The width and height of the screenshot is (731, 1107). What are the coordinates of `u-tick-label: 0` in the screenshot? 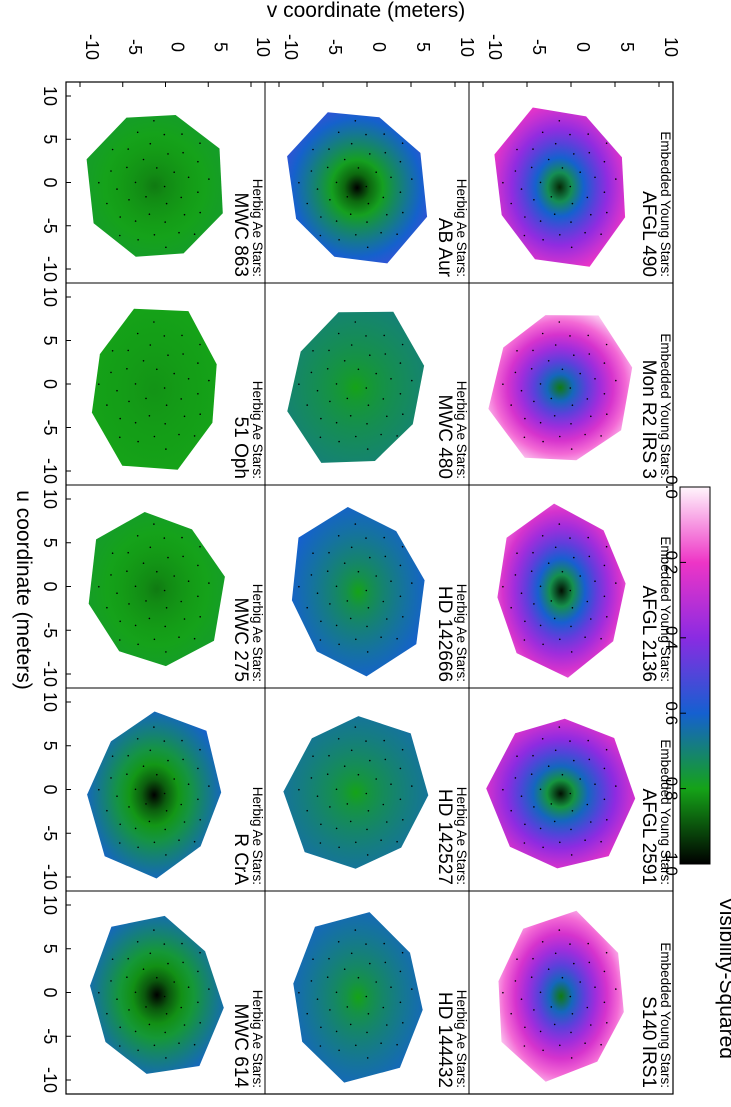 It's located at (50, 586).